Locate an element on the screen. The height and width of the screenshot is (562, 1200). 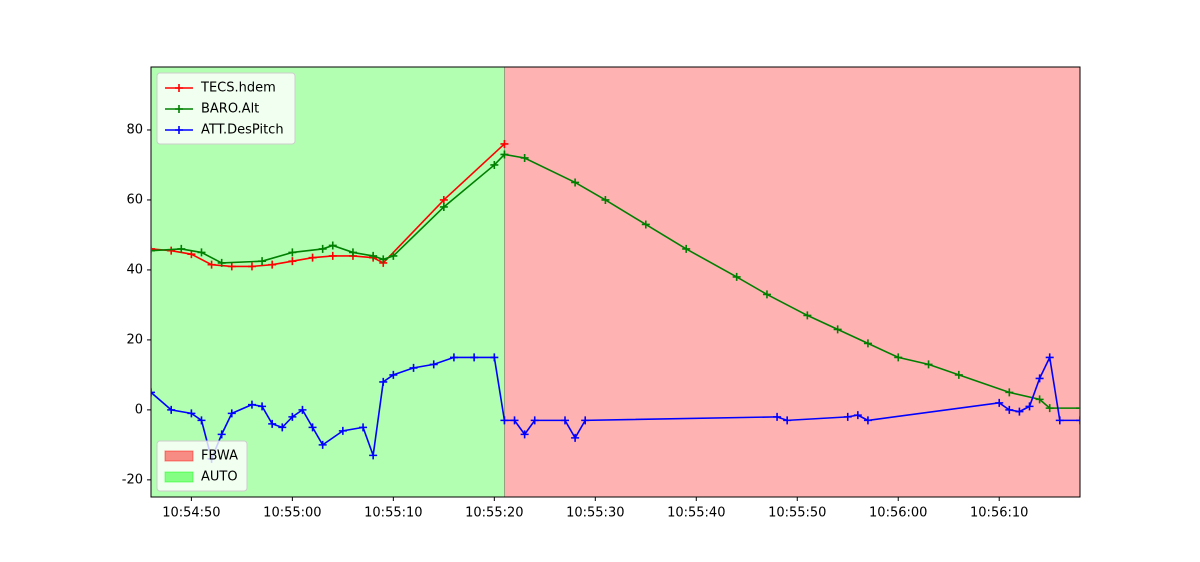
y-tick-label: 0 is located at coordinates (139, 409).